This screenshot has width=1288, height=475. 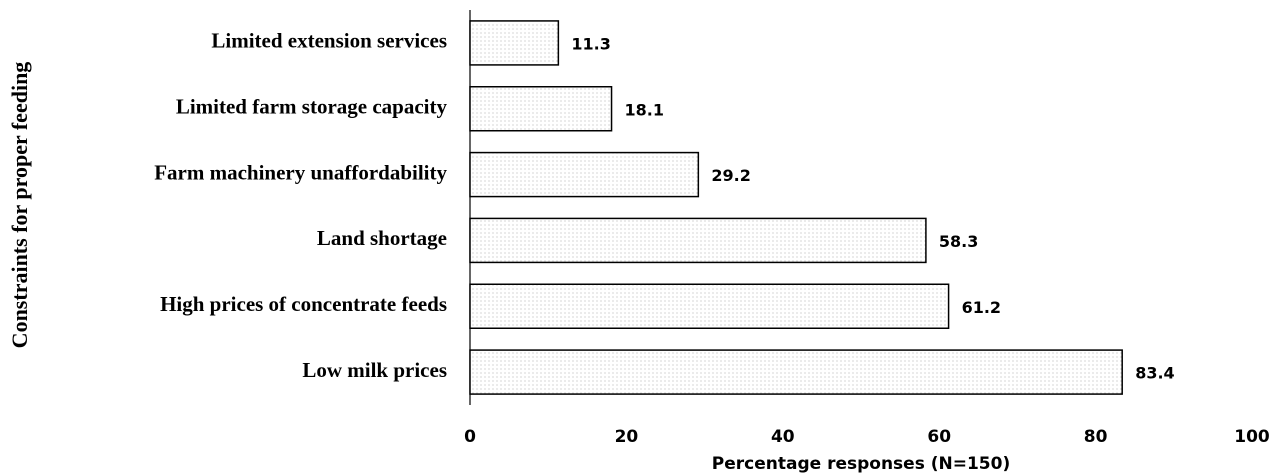 I want to click on y-tick-label: Low milk prices, so click(x=374, y=370).